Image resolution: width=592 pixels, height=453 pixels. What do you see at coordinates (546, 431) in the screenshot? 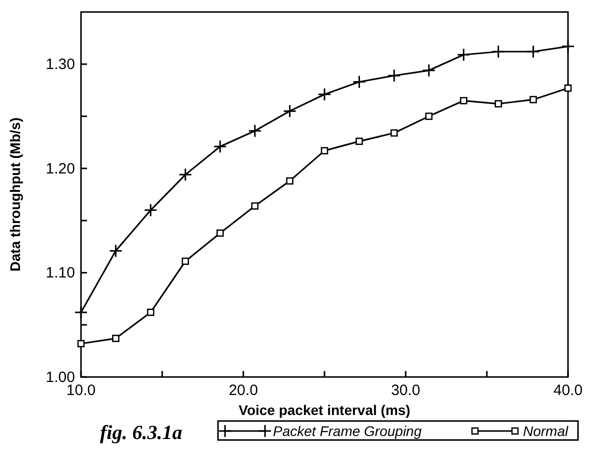
I see `legend-label: Normal` at bounding box center [546, 431].